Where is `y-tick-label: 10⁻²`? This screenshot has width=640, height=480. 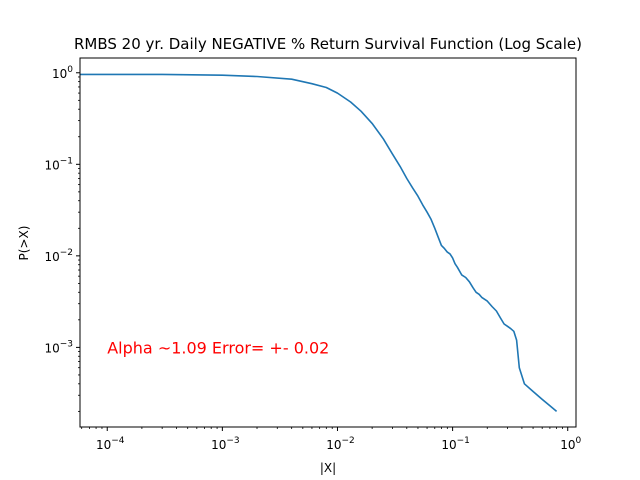 y-tick-label: 10⁻² is located at coordinates (58, 256).